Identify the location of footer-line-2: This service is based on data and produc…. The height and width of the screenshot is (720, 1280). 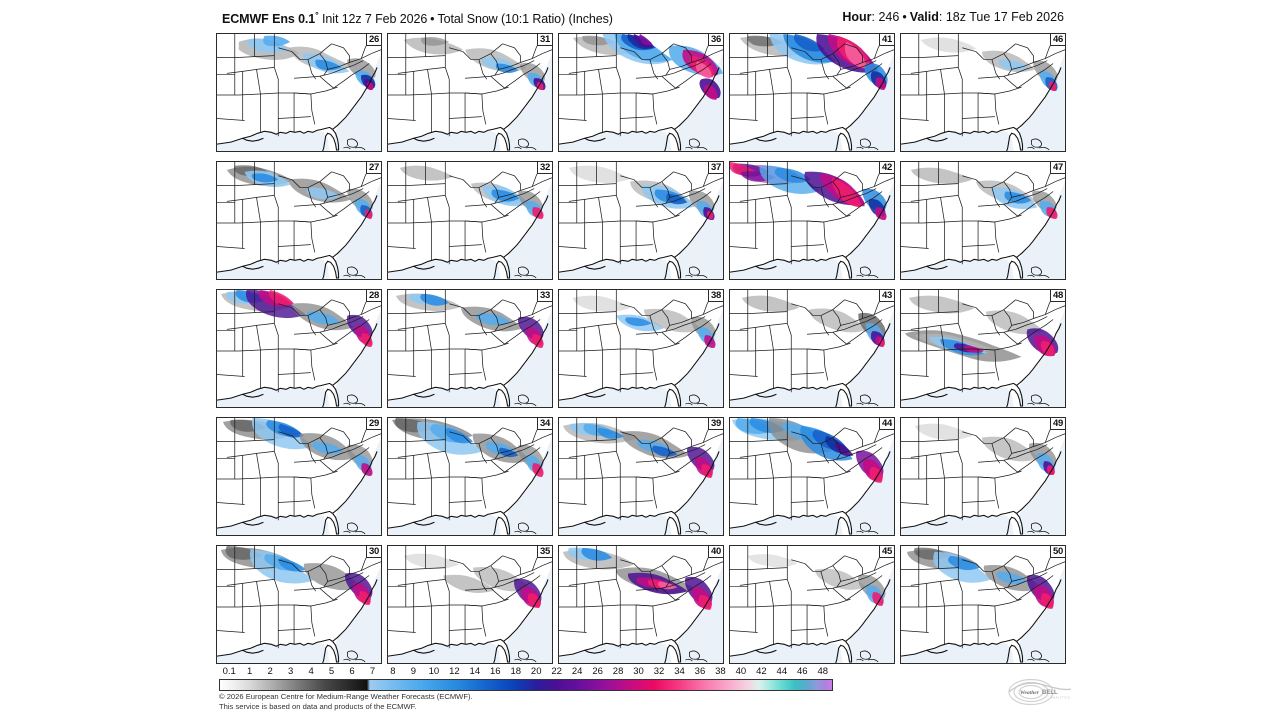
(318, 706).